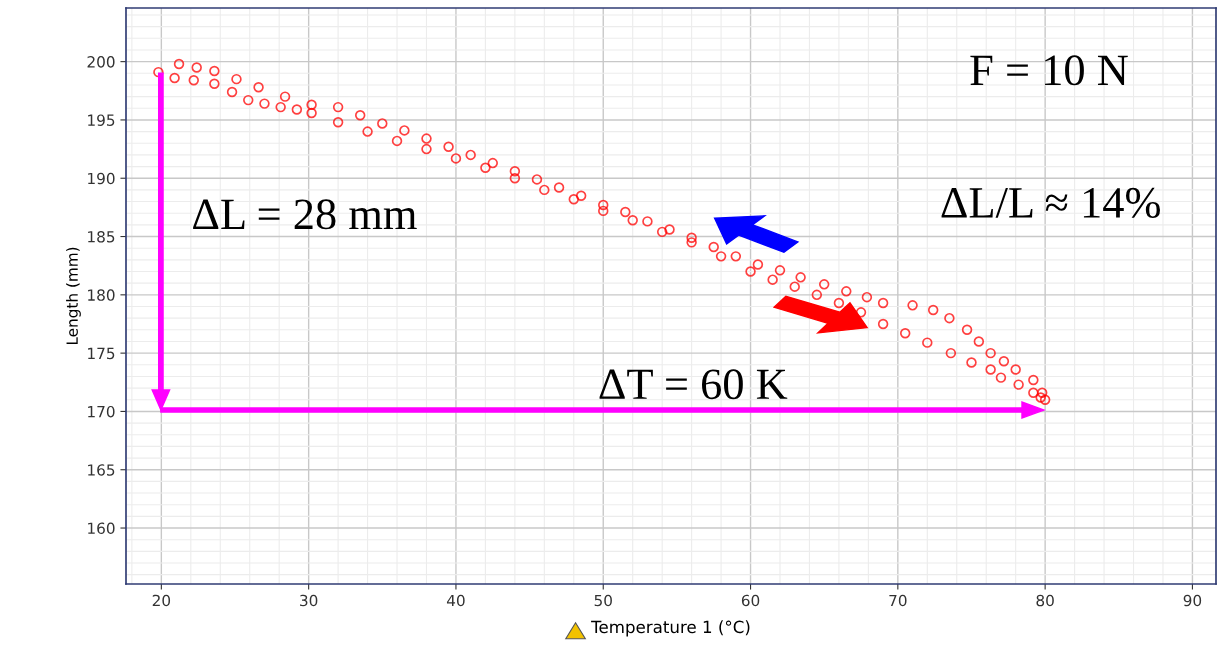 This screenshot has height=664, width=1222. What do you see at coordinates (101, 237) in the screenshot?
I see `y-tick-label: 185` at bounding box center [101, 237].